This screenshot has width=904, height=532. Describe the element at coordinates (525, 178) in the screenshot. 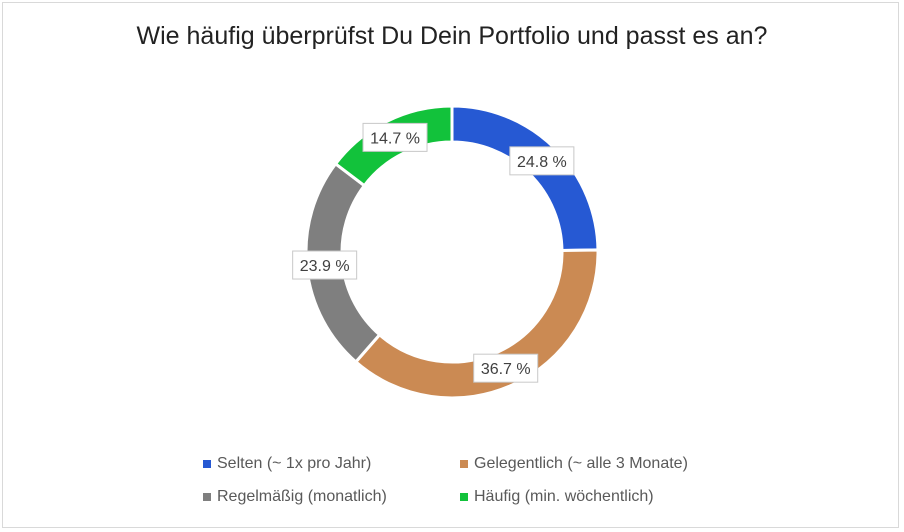

I see `donut-slice` at that location.